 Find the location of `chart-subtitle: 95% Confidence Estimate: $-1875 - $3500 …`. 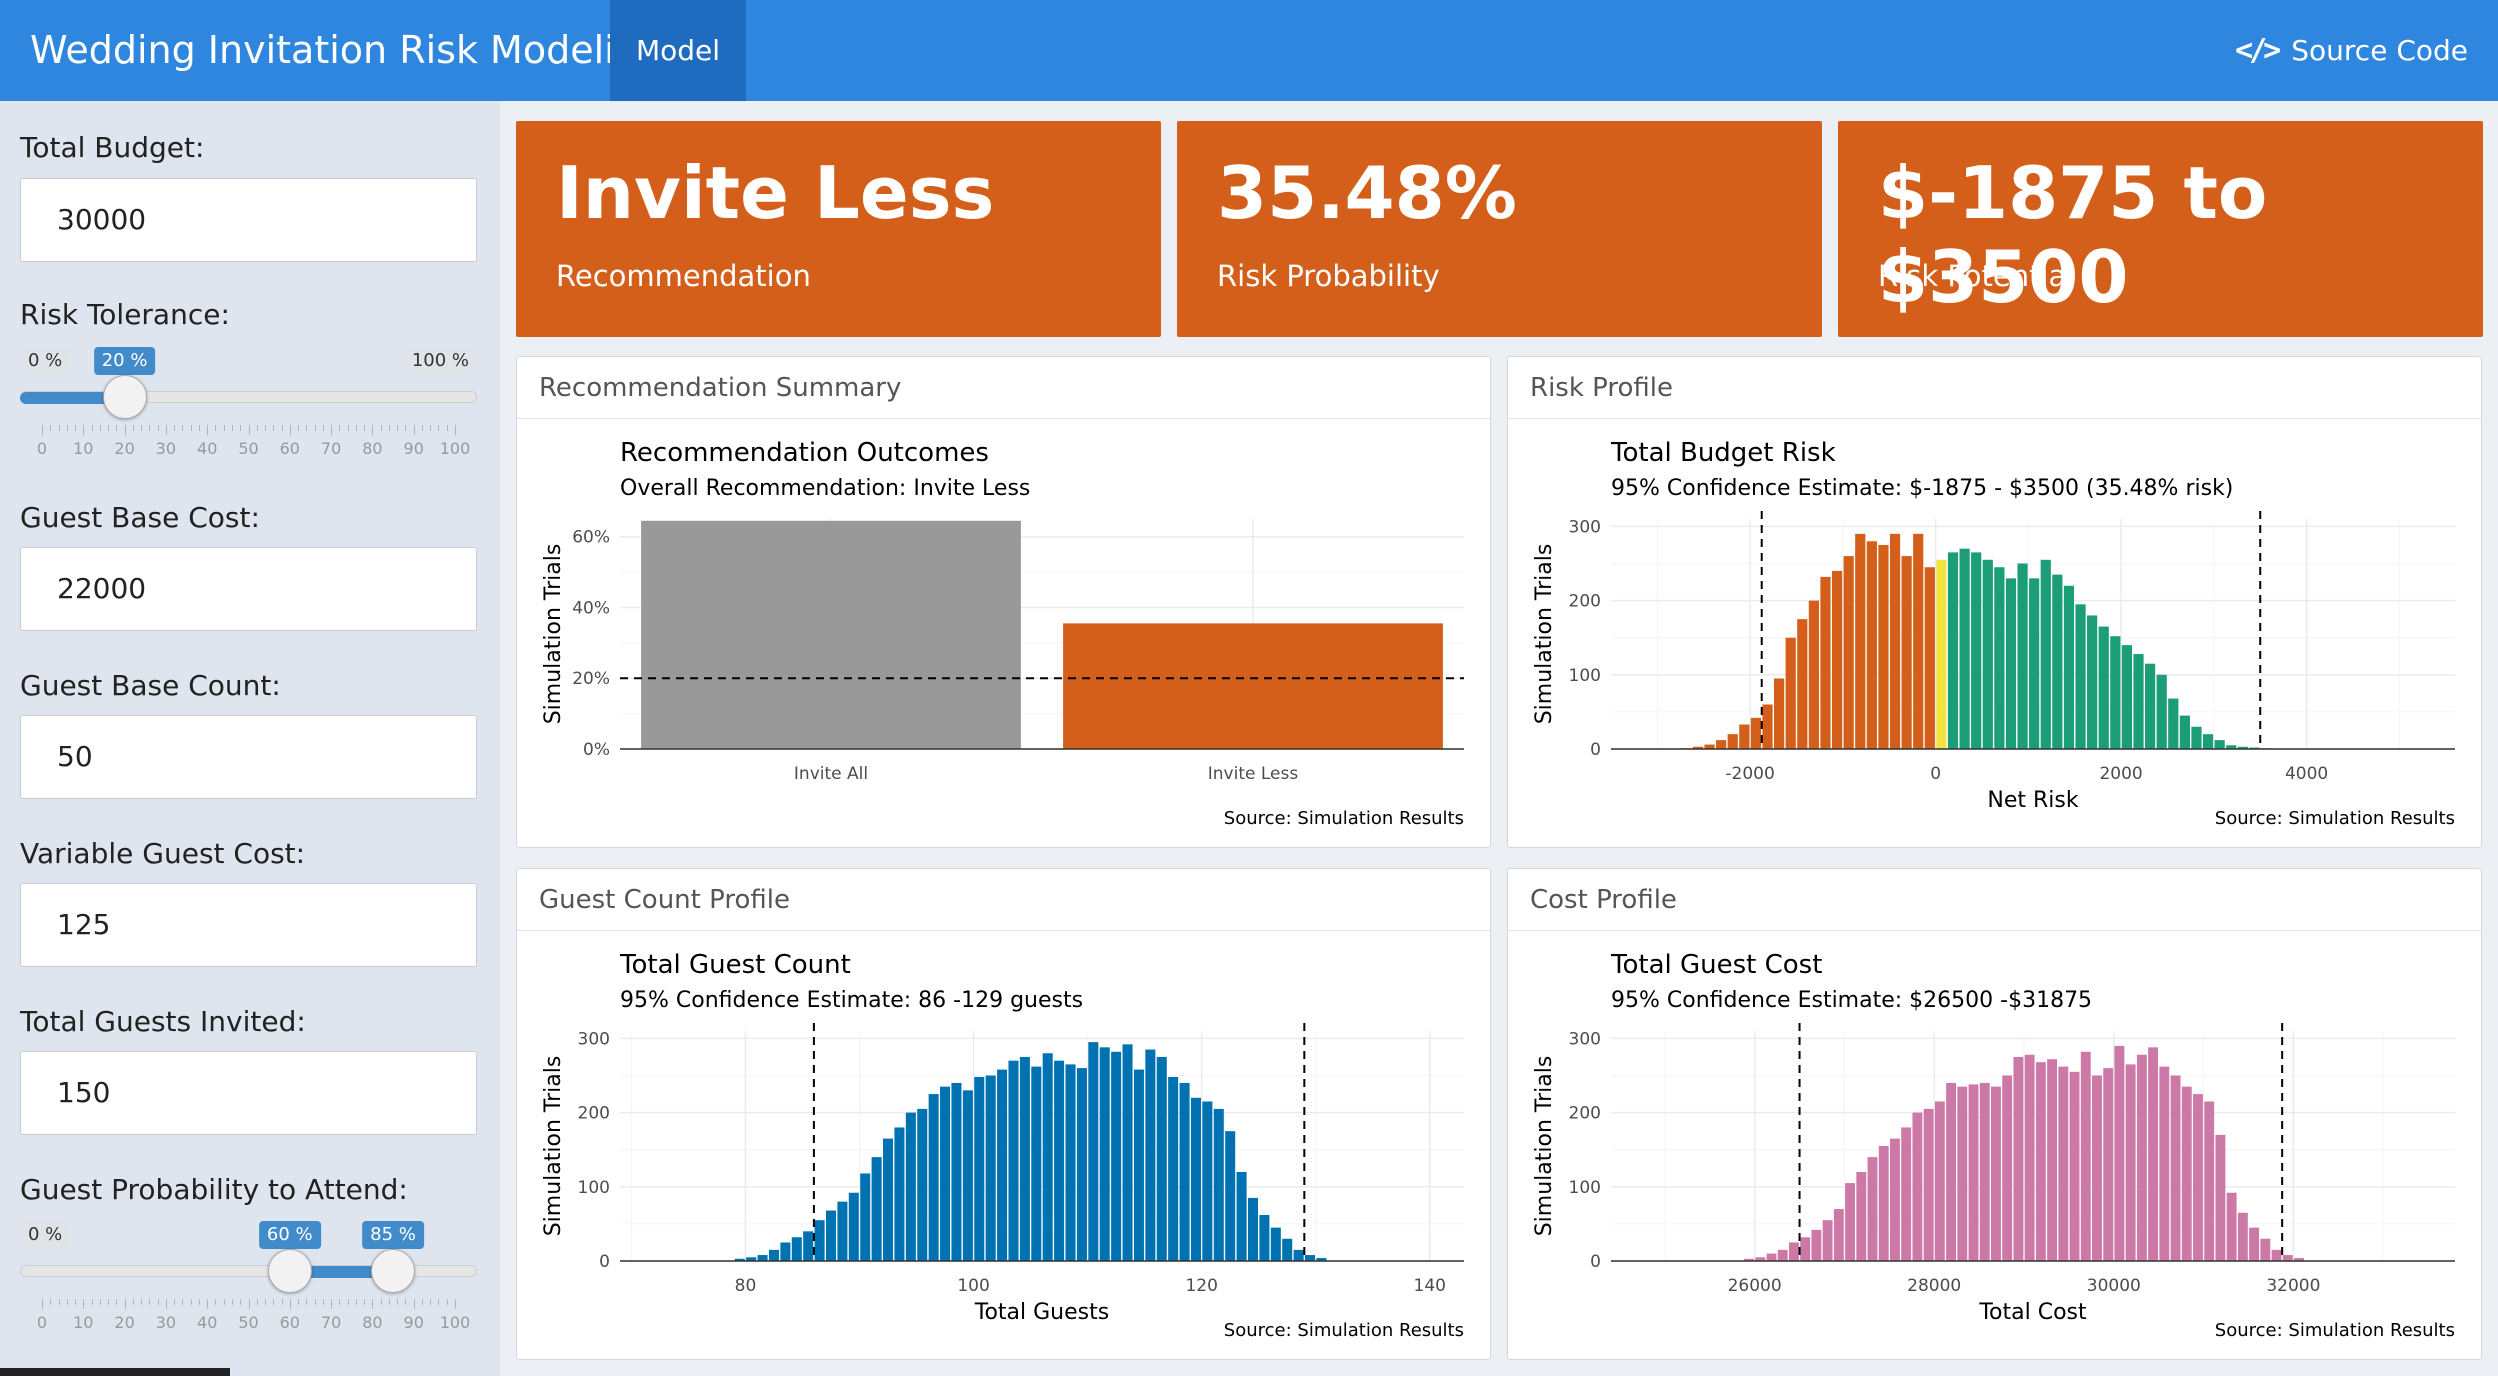

chart-subtitle: 95% Confidence Estimate: $-1875 - $3500 … is located at coordinates (1922, 488).